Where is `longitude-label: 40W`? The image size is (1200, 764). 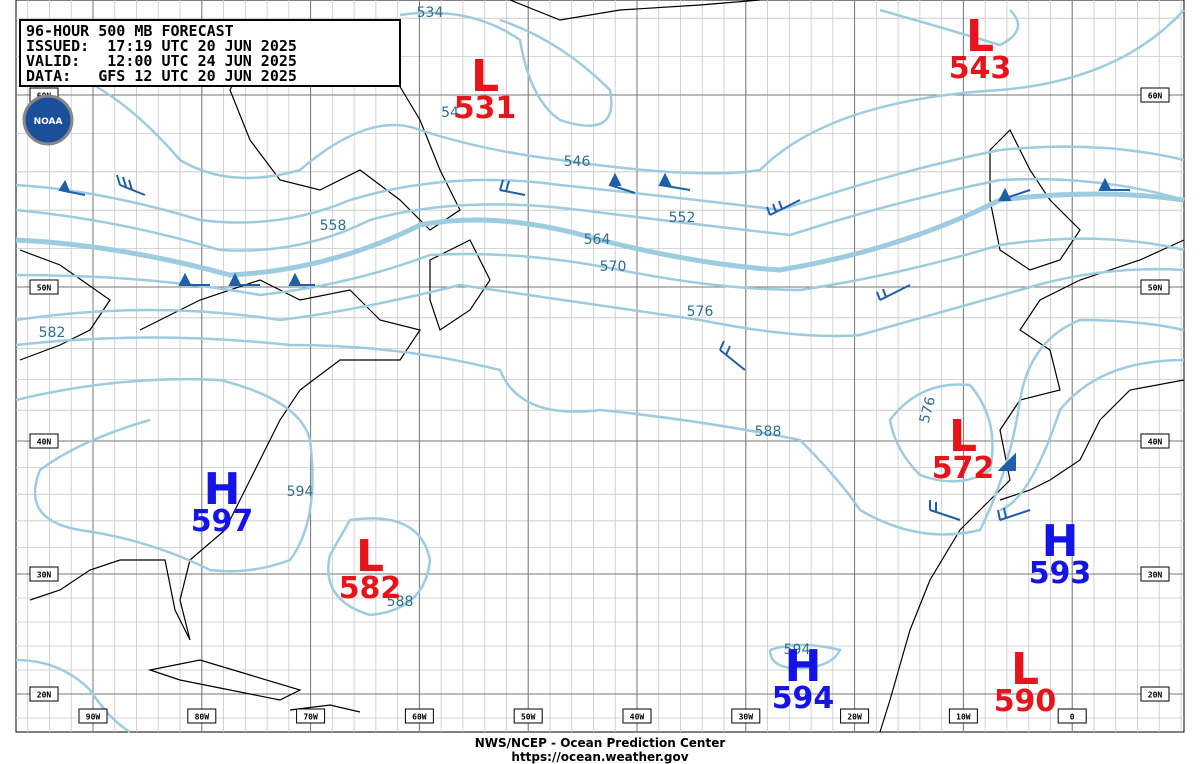
longitude-label: 40W is located at coordinates (637, 717).